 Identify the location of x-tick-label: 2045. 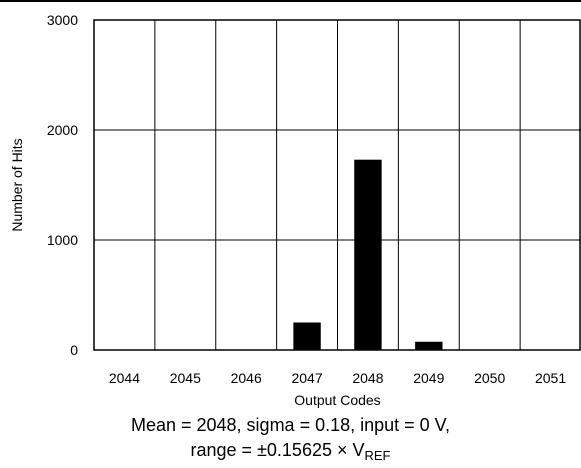
(185, 378).